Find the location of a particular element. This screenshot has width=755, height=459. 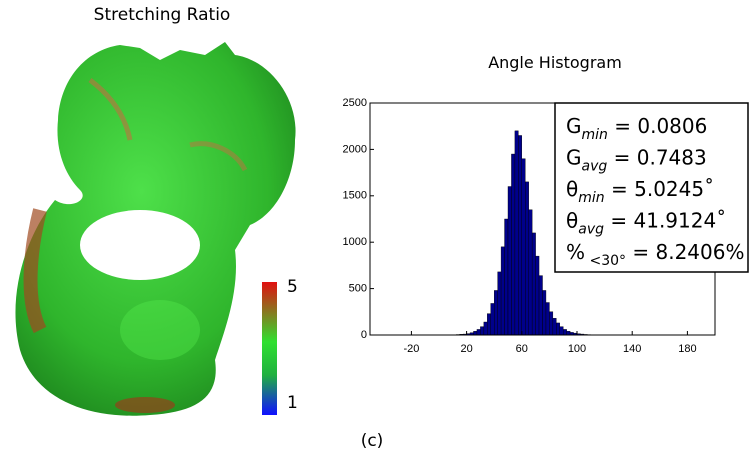

y-tick-label: 1000 is located at coordinates (355, 242).